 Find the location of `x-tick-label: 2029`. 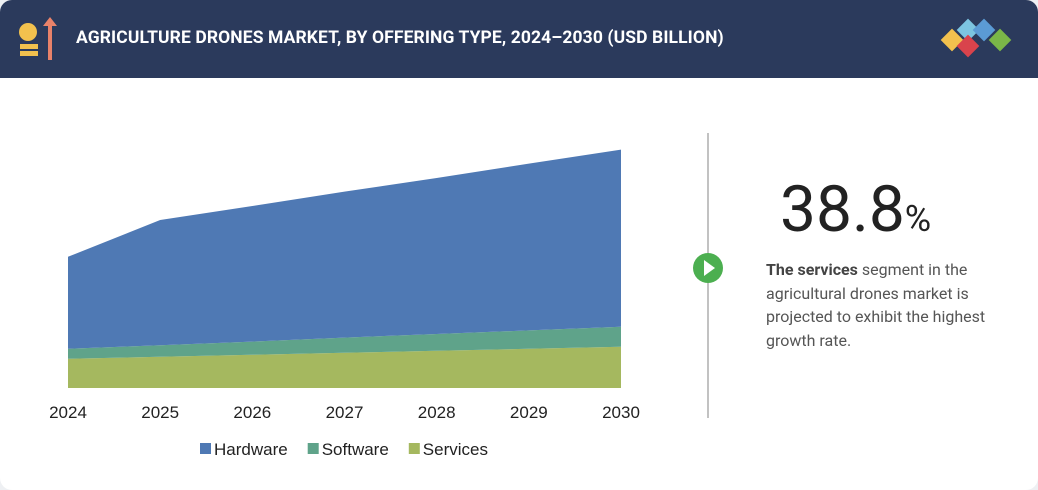

x-tick-label: 2029 is located at coordinates (529, 412).